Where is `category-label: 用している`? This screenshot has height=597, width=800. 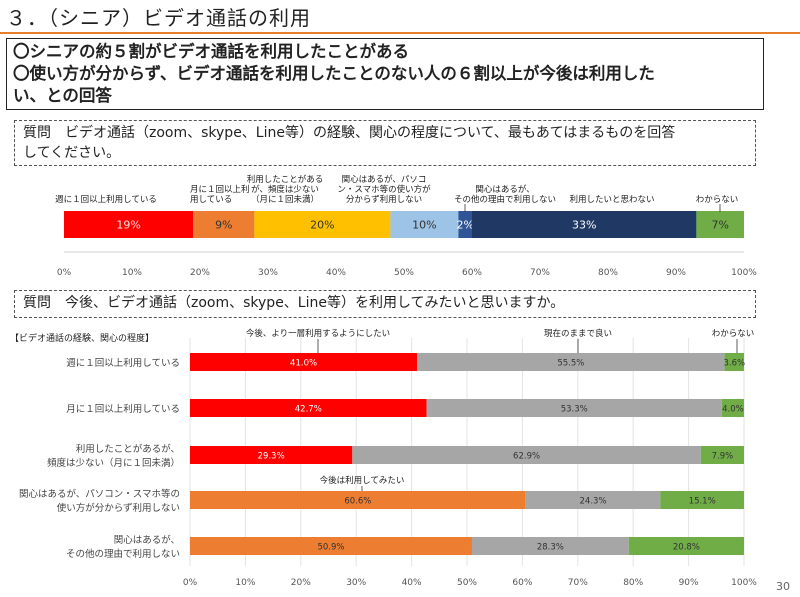 category-label: 用している is located at coordinates (211, 200).